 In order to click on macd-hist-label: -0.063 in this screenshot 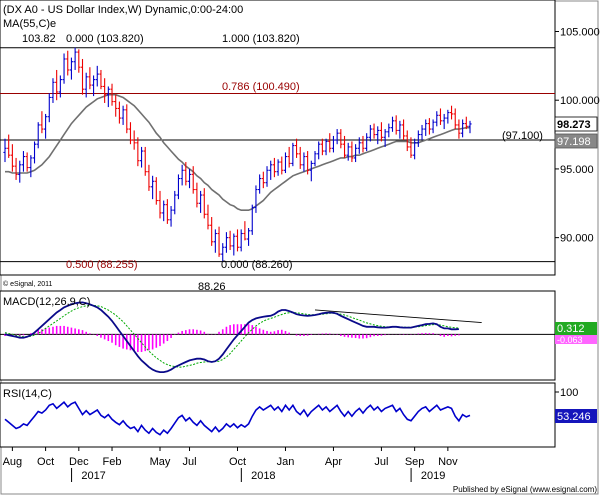, I will do `click(570, 340)`.